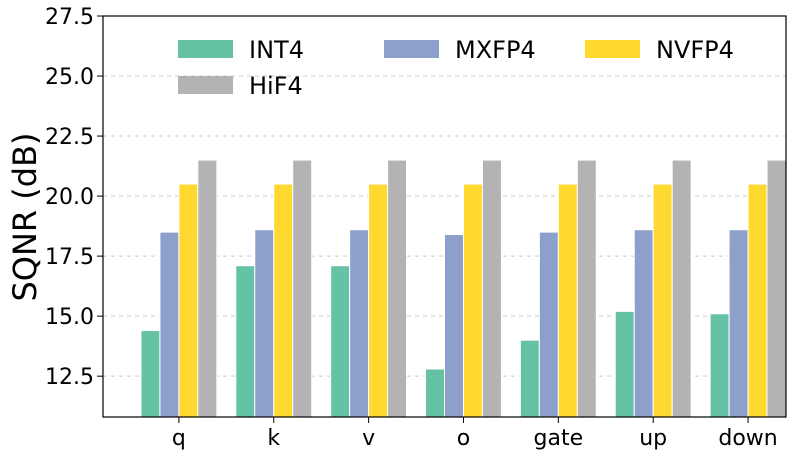 The image size is (793, 455). Describe the element at coordinates (340, 341) in the screenshot. I see `bar-int4-v` at that location.